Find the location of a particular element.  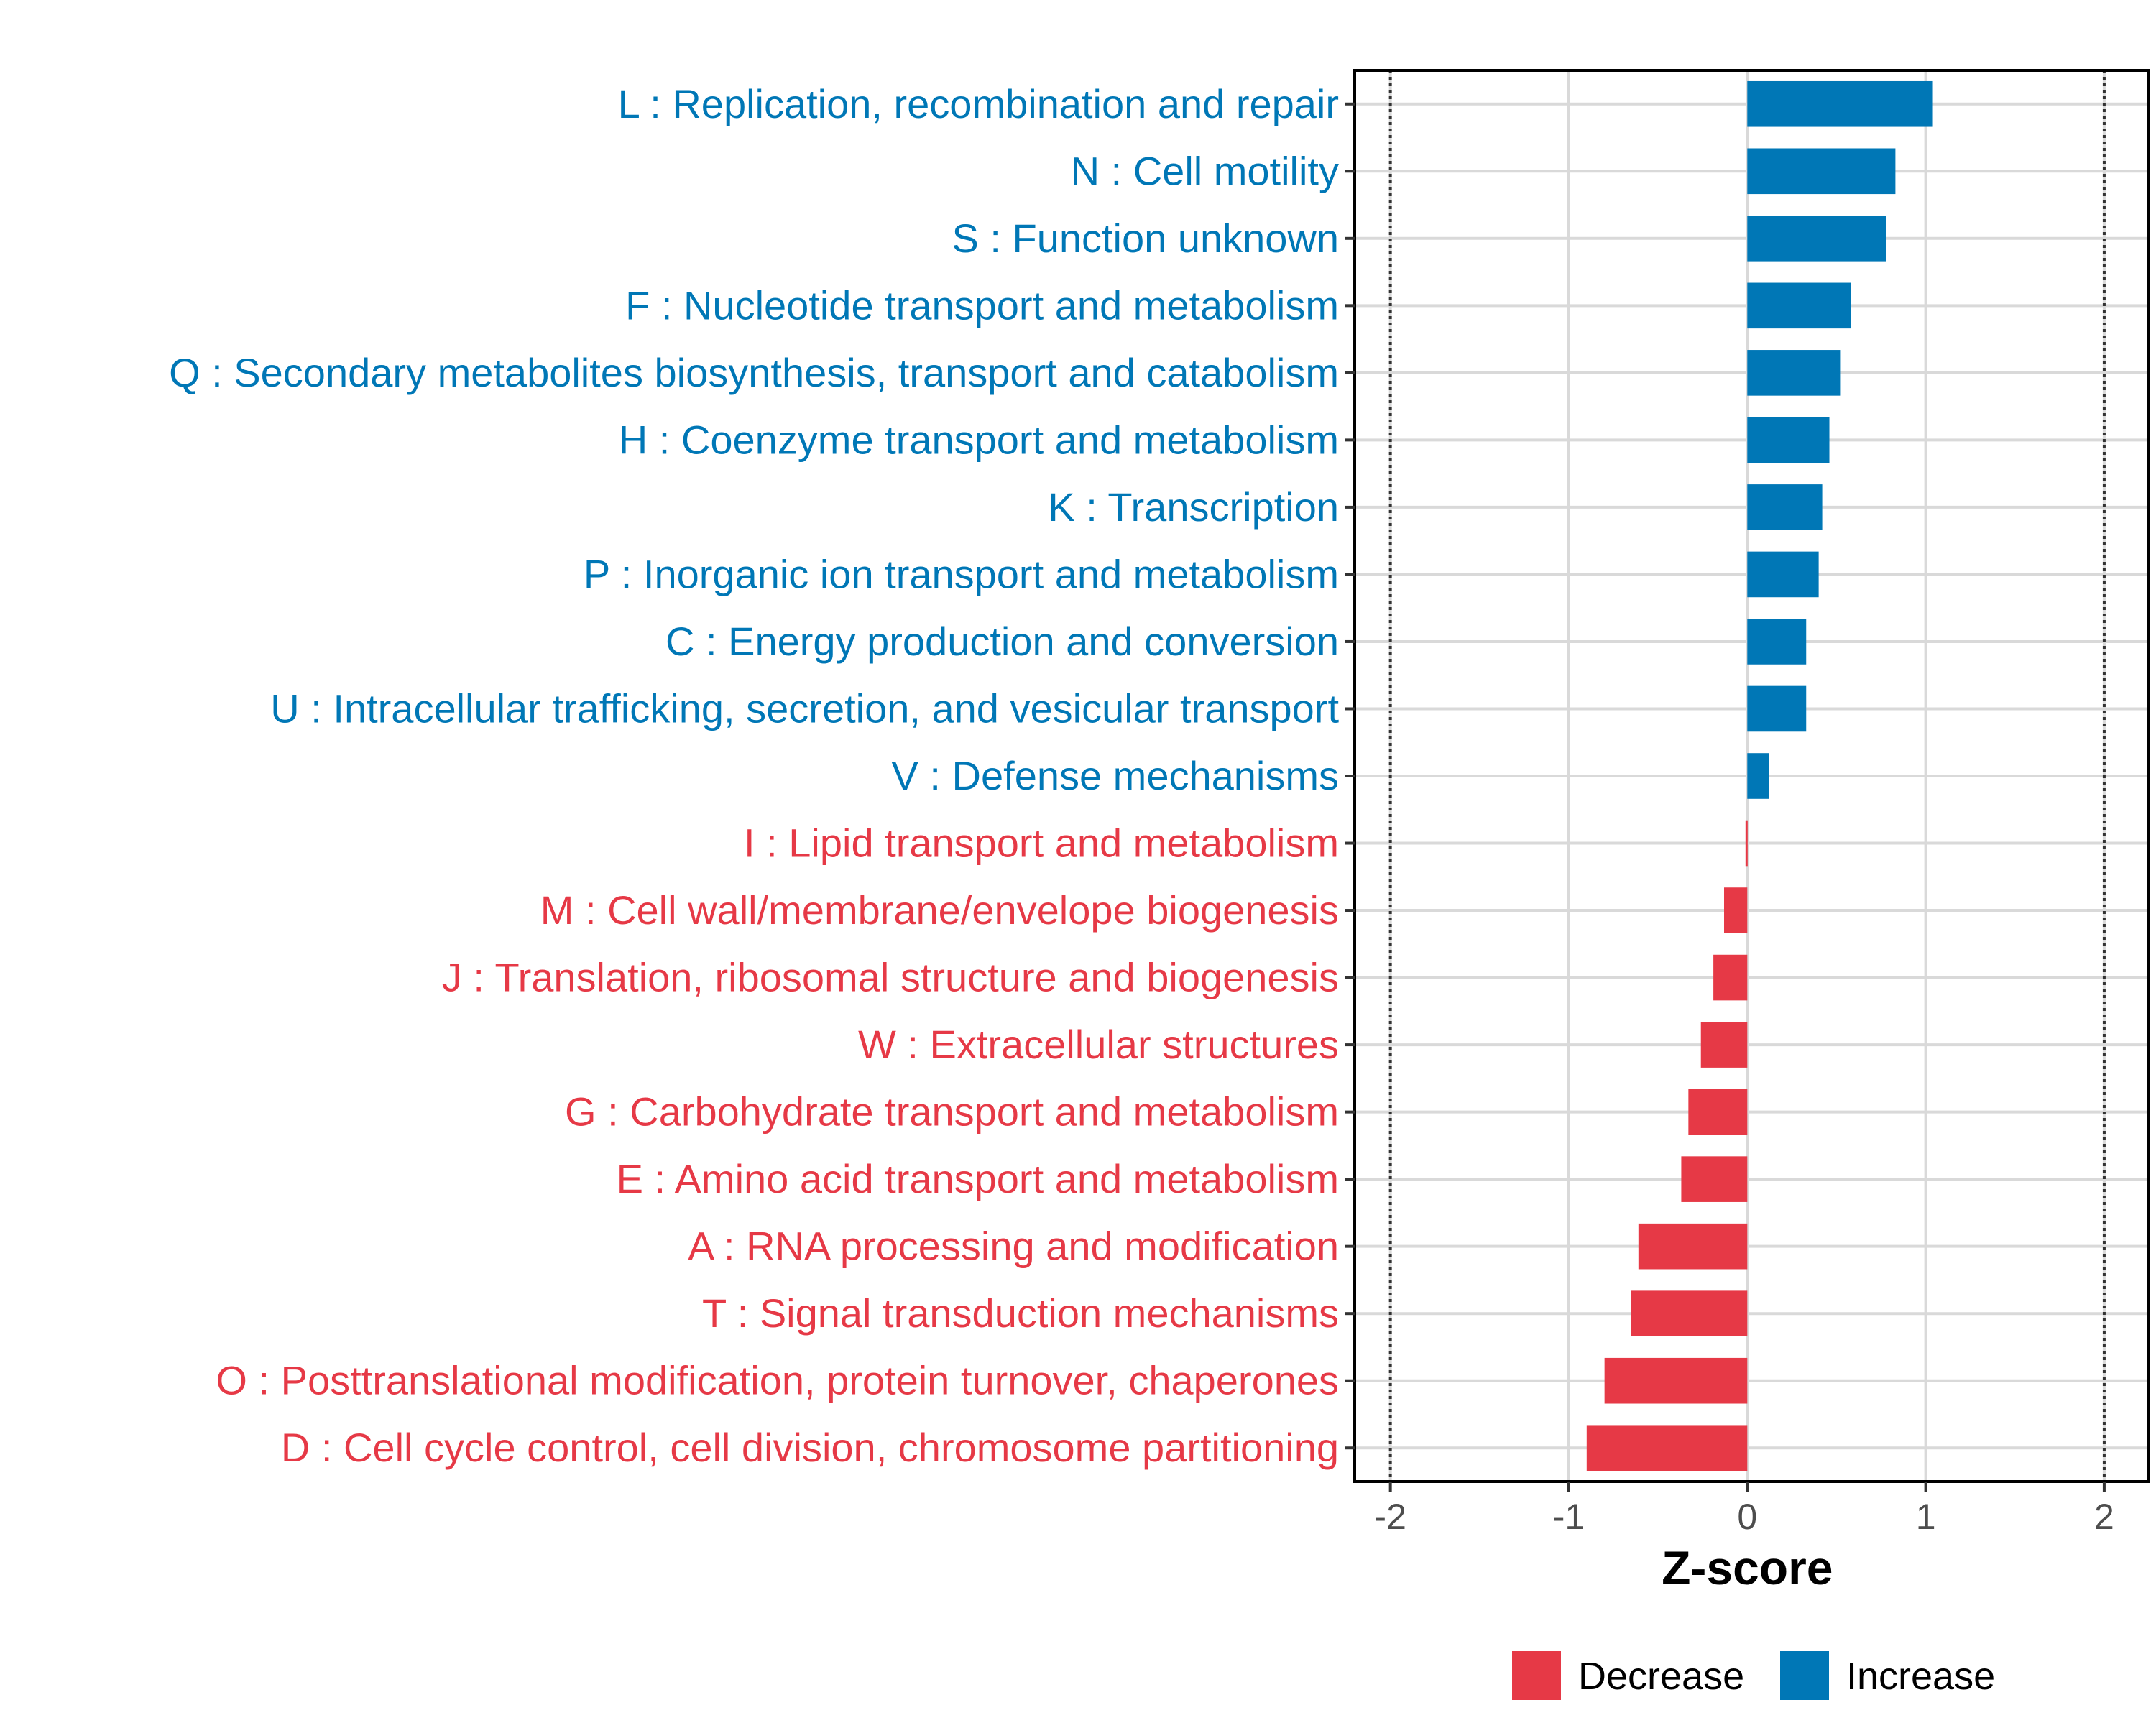

category-label: K : Transcription is located at coordinates (1193, 507).